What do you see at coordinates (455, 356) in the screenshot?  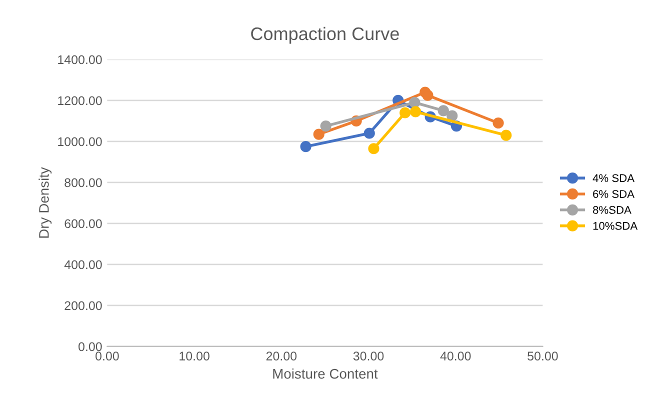 I see `x-tick-label: 40.00` at bounding box center [455, 356].